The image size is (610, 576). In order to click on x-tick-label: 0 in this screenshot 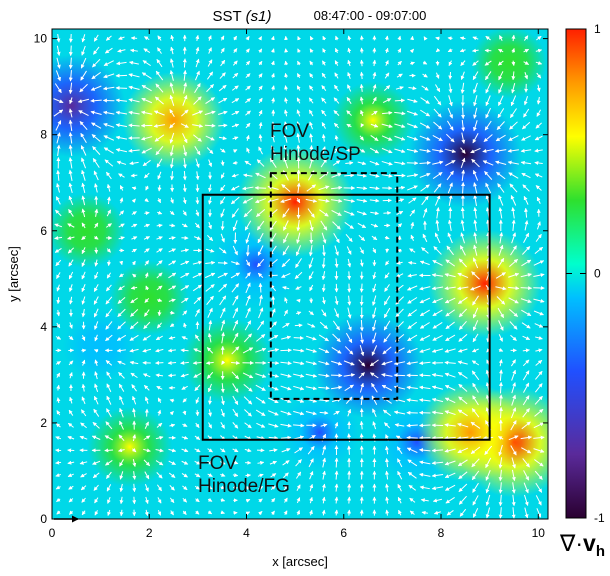, I will do `click(52, 533)`.